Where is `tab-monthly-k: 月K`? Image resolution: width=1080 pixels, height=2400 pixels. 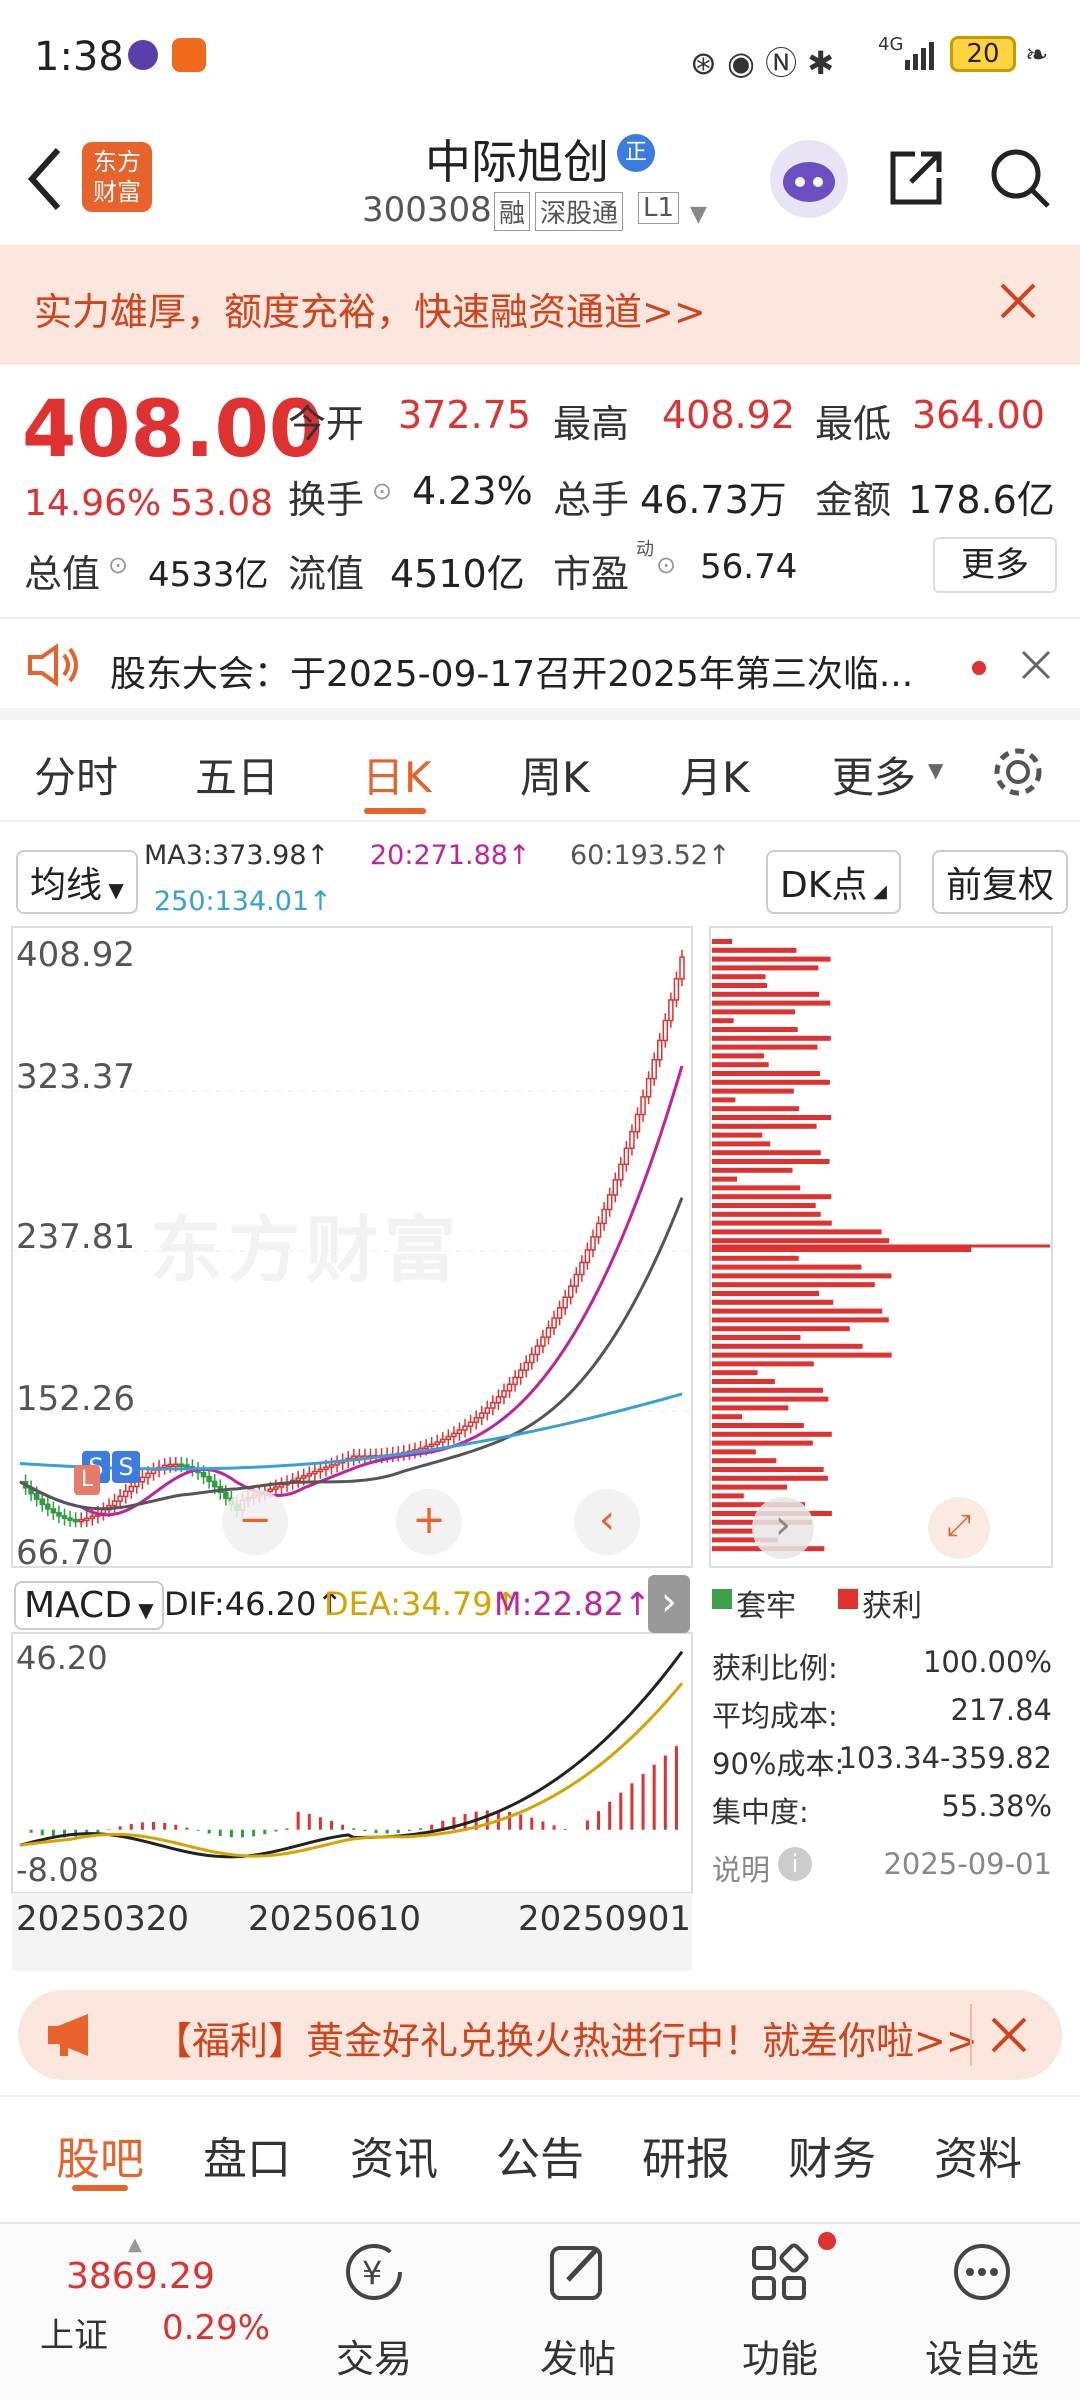 tab-monthly-k: 月K is located at coordinates (715, 777).